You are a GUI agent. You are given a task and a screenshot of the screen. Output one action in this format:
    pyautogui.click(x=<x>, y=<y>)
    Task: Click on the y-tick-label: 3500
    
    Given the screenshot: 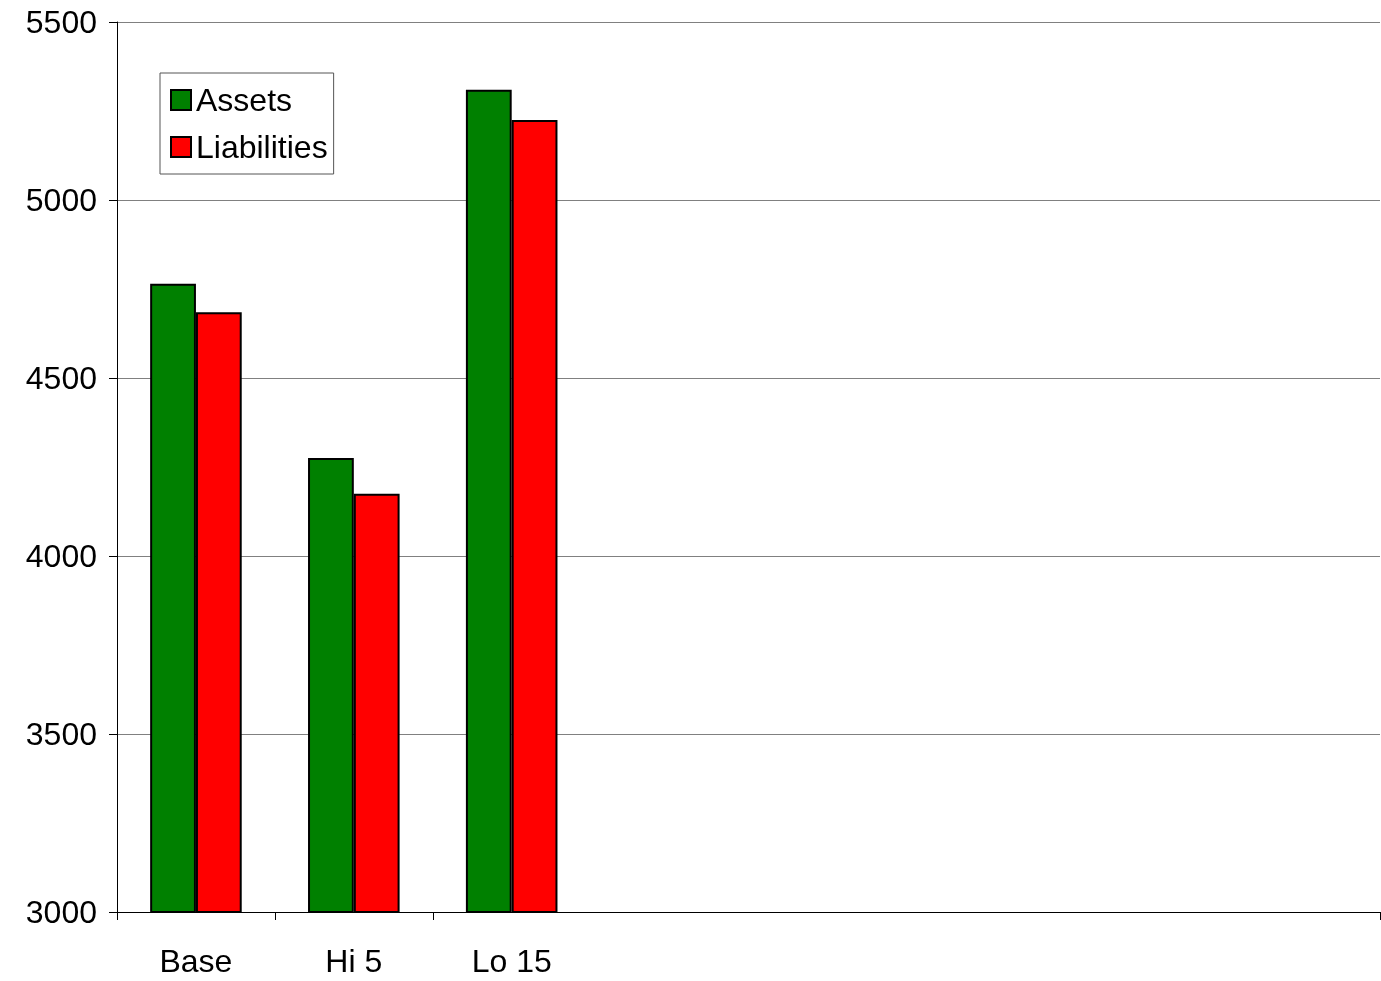 What is the action you would take?
    pyautogui.click(x=61, y=734)
    